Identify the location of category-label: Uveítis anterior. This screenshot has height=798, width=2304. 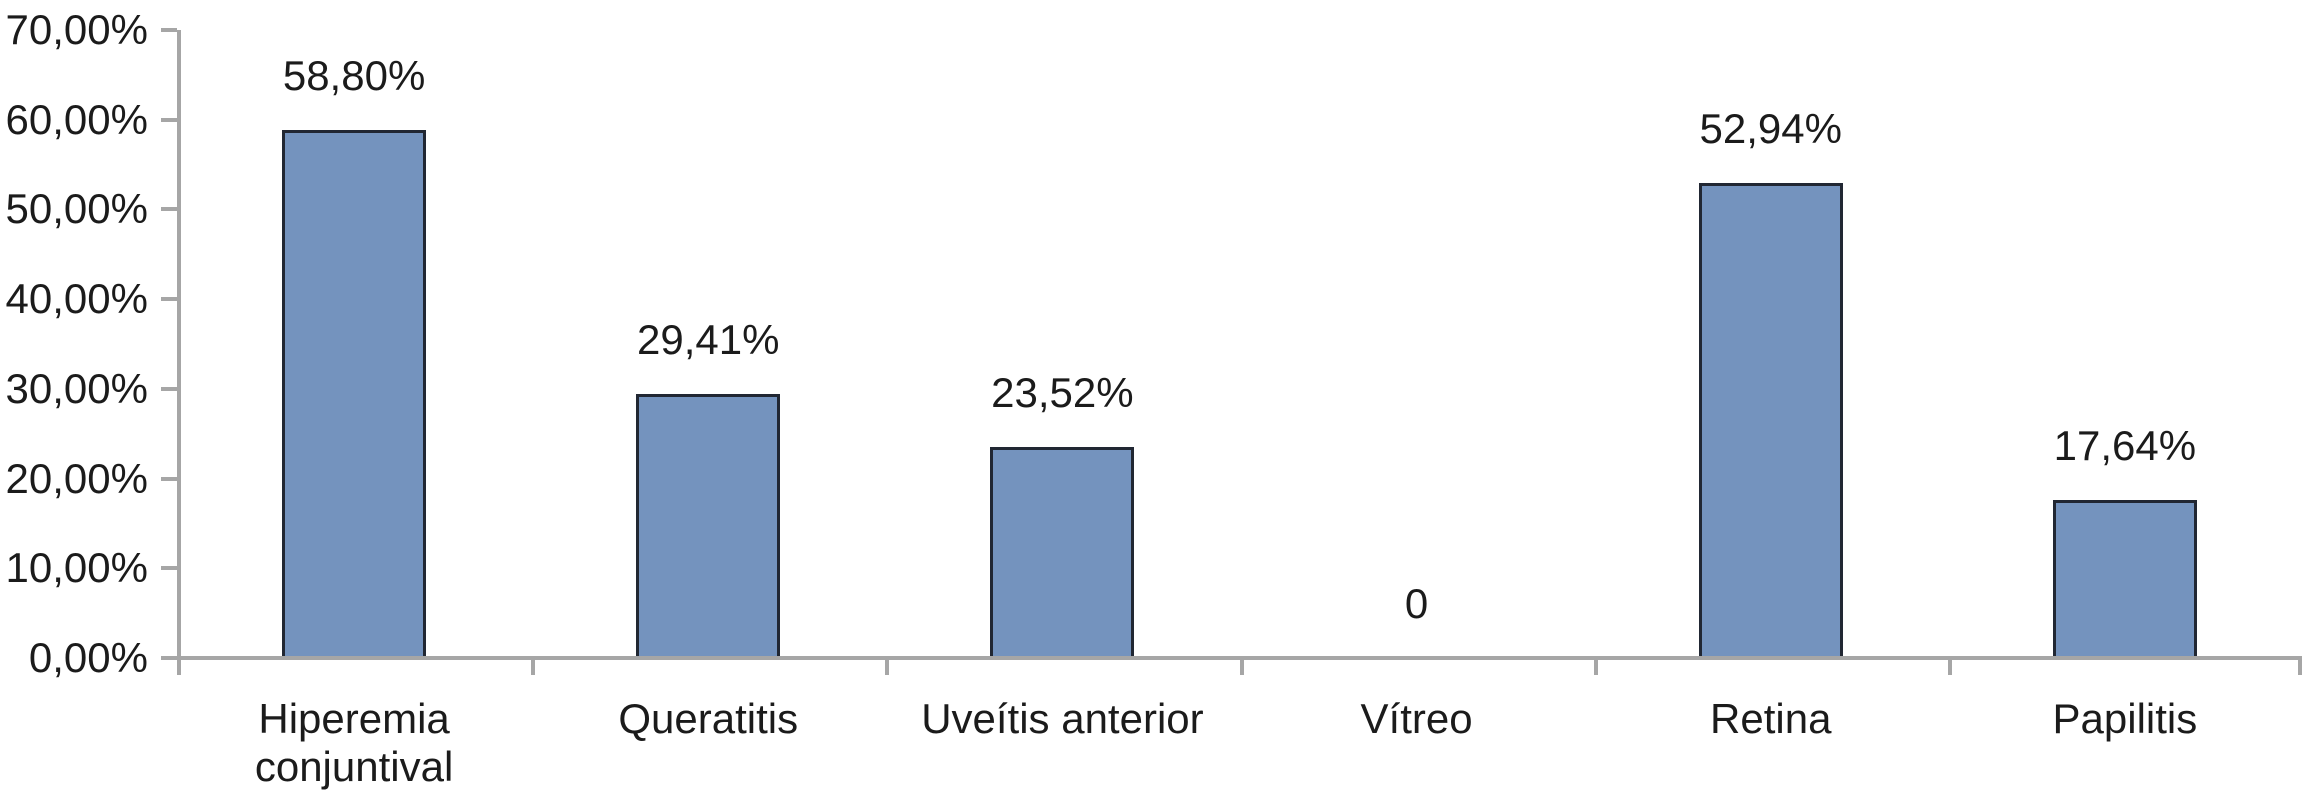
(1062, 718).